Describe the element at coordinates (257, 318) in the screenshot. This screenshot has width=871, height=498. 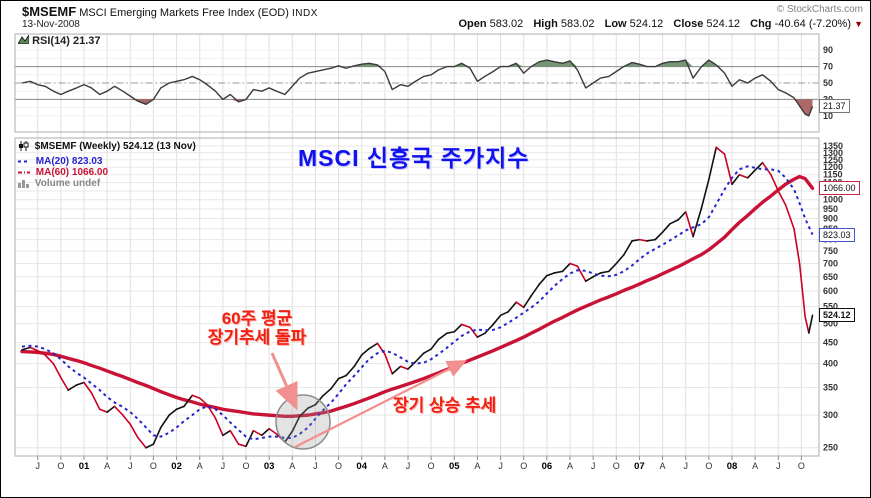
I see `breakout-annotation-line1: 60주 평균` at that location.